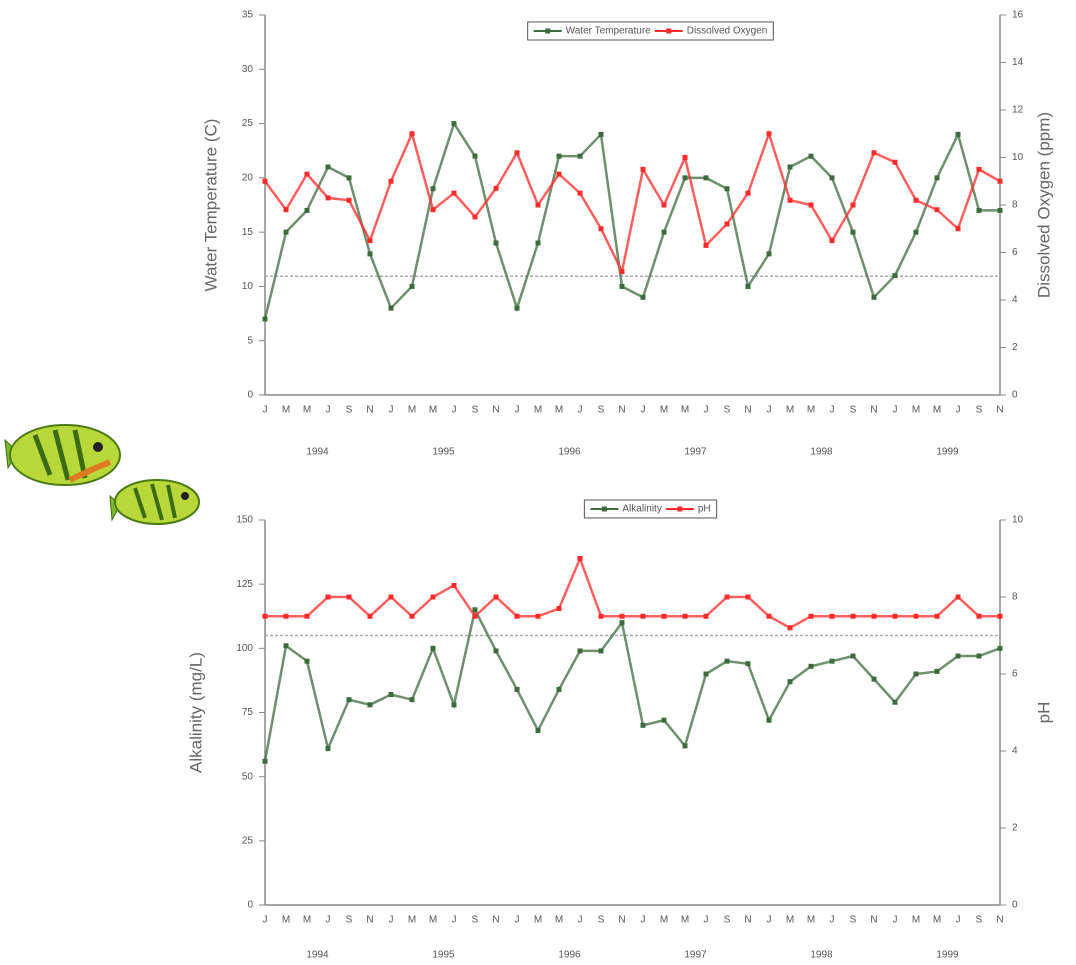  Describe the element at coordinates (821, 452) in the screenshot. I see `year-label: 1998` at that location.